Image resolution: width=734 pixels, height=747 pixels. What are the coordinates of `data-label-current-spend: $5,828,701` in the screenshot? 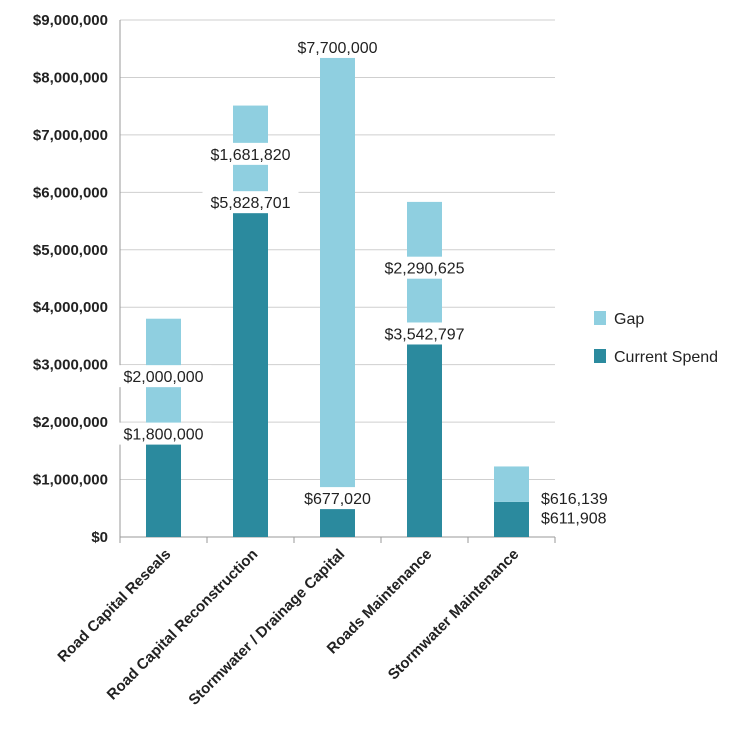 It's located at (250, 203).